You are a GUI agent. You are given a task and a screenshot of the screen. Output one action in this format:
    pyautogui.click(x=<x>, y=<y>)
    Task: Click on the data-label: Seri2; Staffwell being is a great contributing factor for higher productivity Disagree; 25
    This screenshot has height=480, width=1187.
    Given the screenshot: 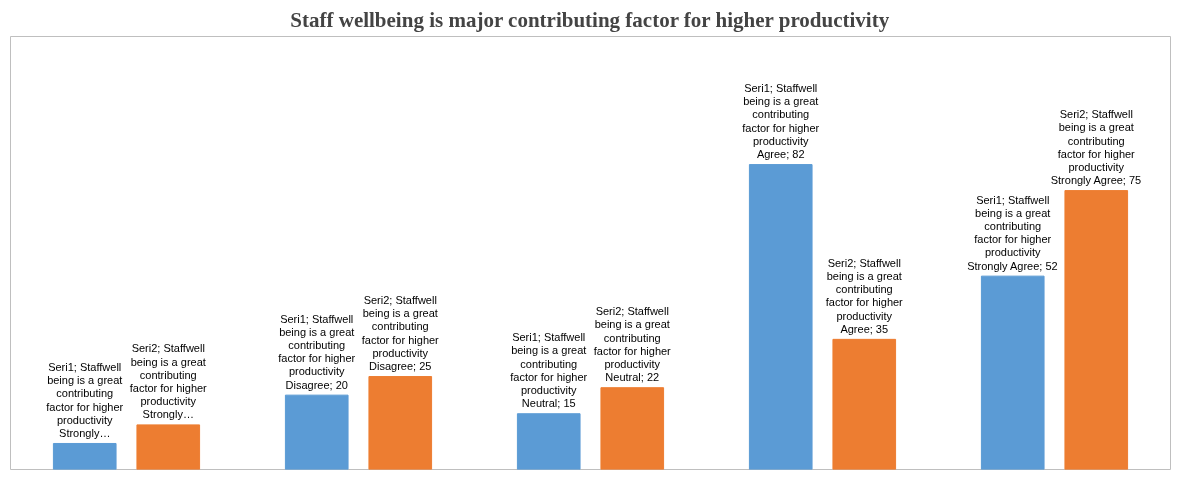 What is the action you would take?
    pyautogui.click(x=400, y=333)
    